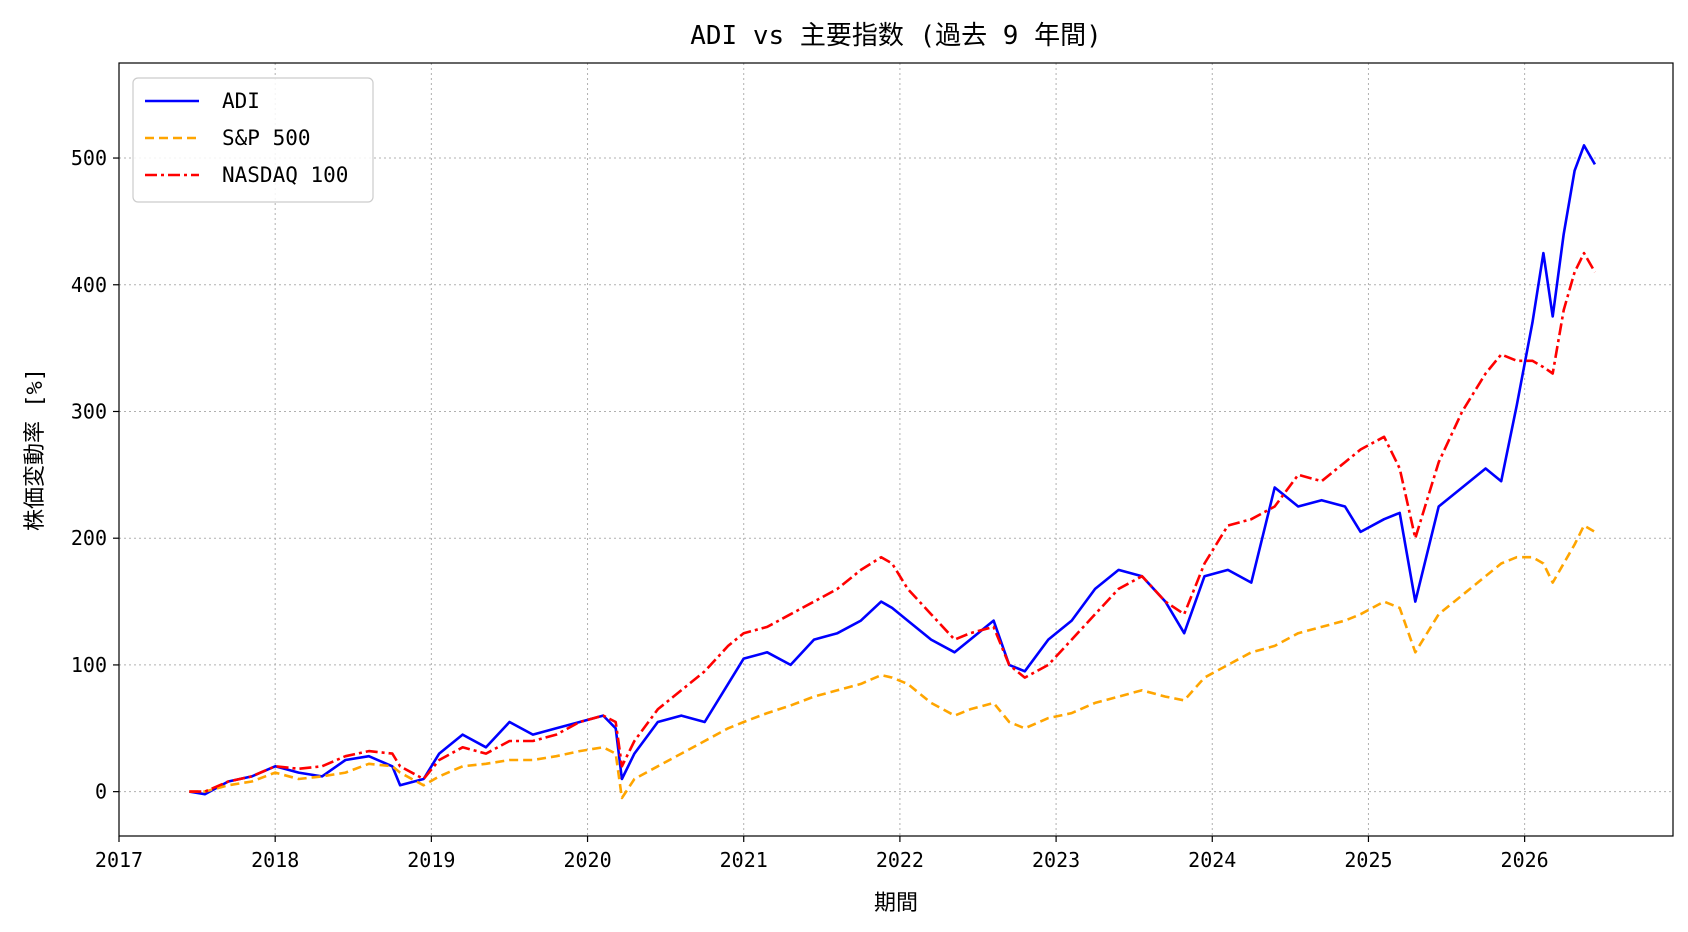 The image size is (1688, 932). I want to click on legend-box, so click(253, 140).